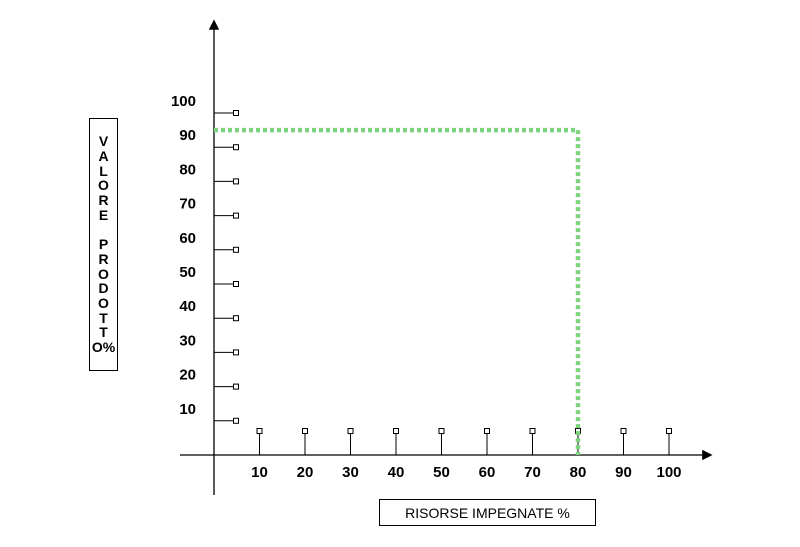 Image resolution: width=800 pixels, height=547 pixels. Describe the element at coordinates (103, 229) in the screenshot. I see `y-axis-title-char` at that location.